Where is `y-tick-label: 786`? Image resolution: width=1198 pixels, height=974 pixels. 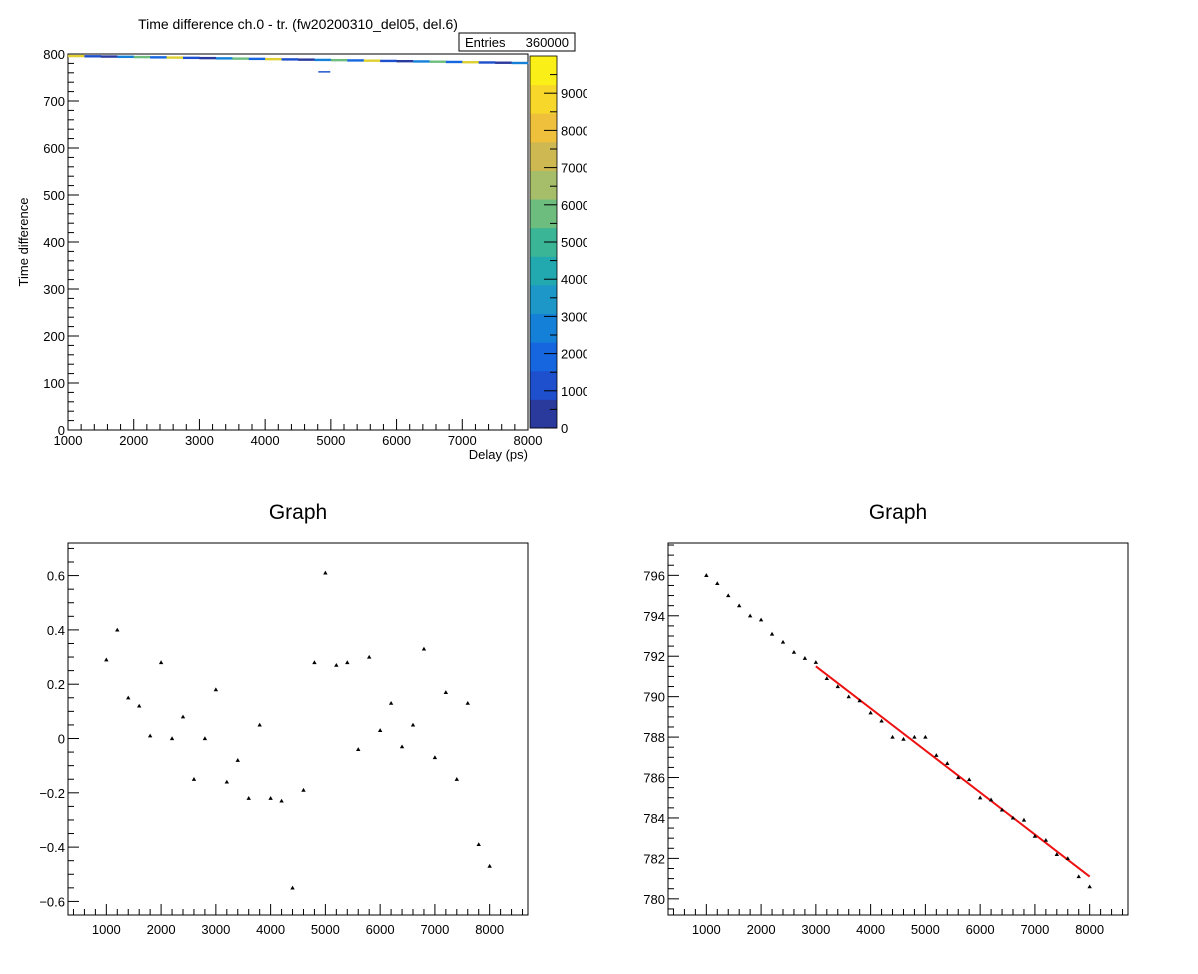 y-tick-label: 786 is located at coordinates (654, 778).